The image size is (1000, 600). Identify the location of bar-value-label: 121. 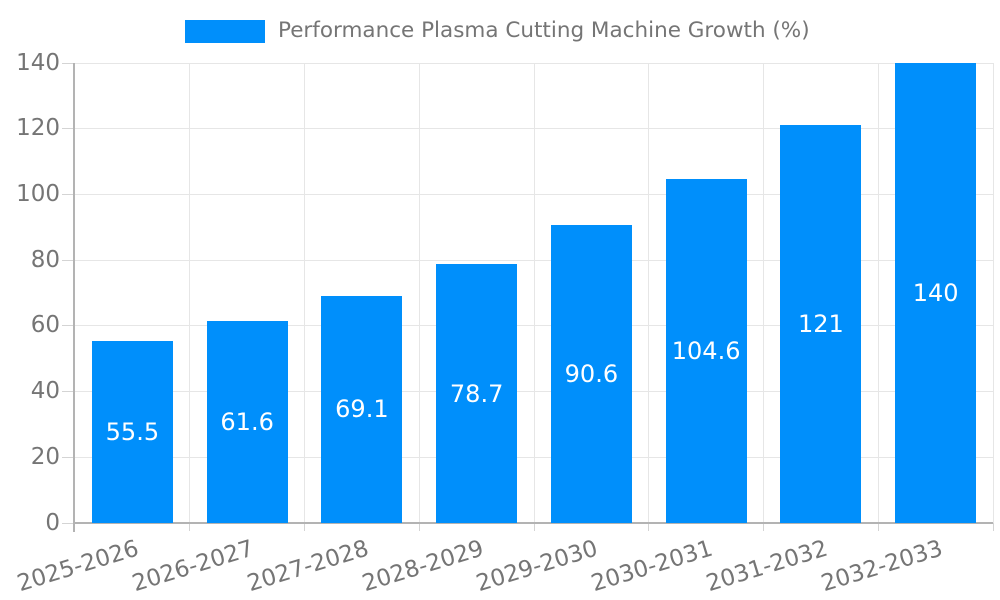
(820, 324).